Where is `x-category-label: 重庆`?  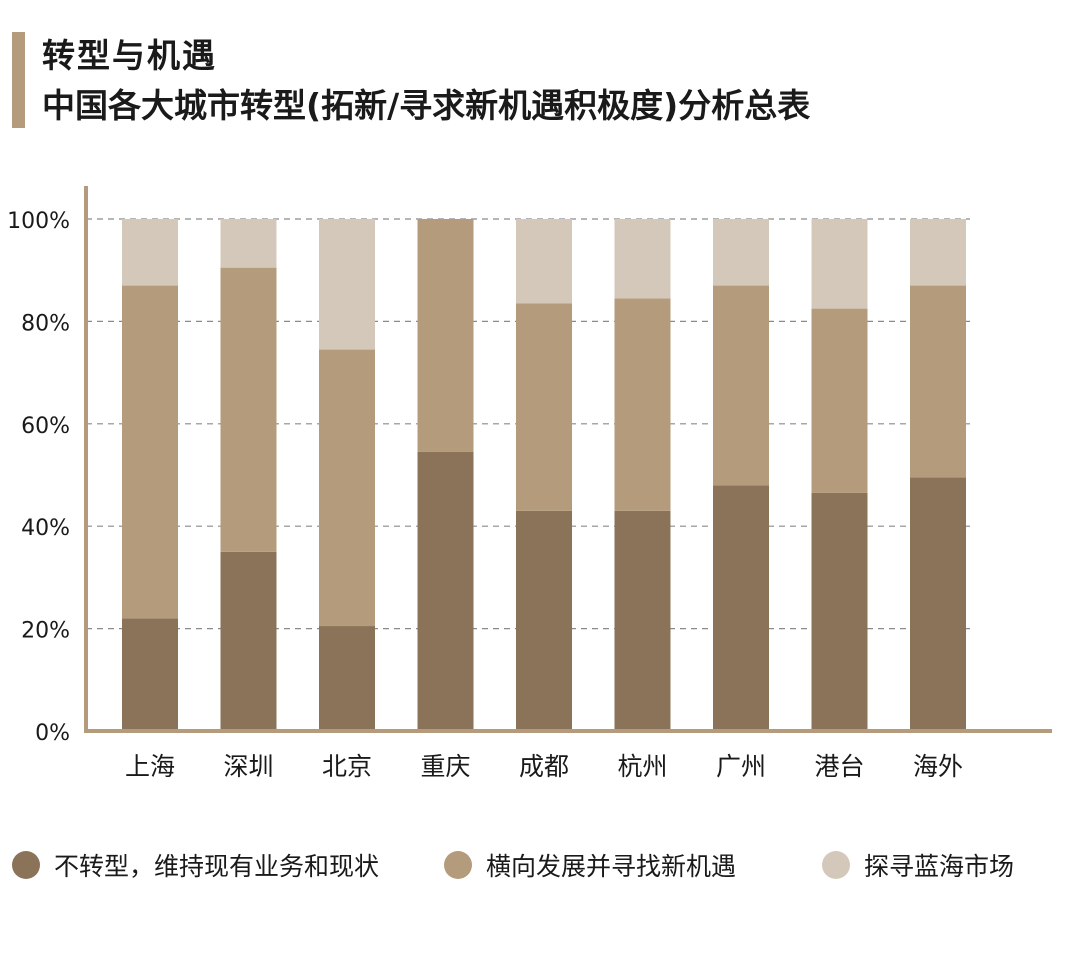 x-category-label: 重庆 is located at coordinates (445, 766).